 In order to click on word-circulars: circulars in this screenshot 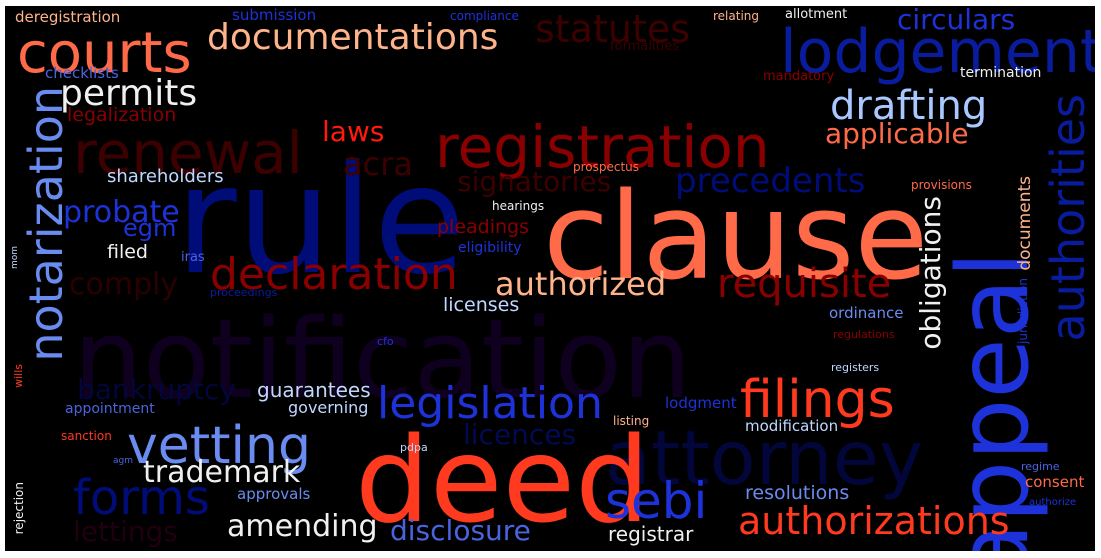, I will do `click(956, 21)`.